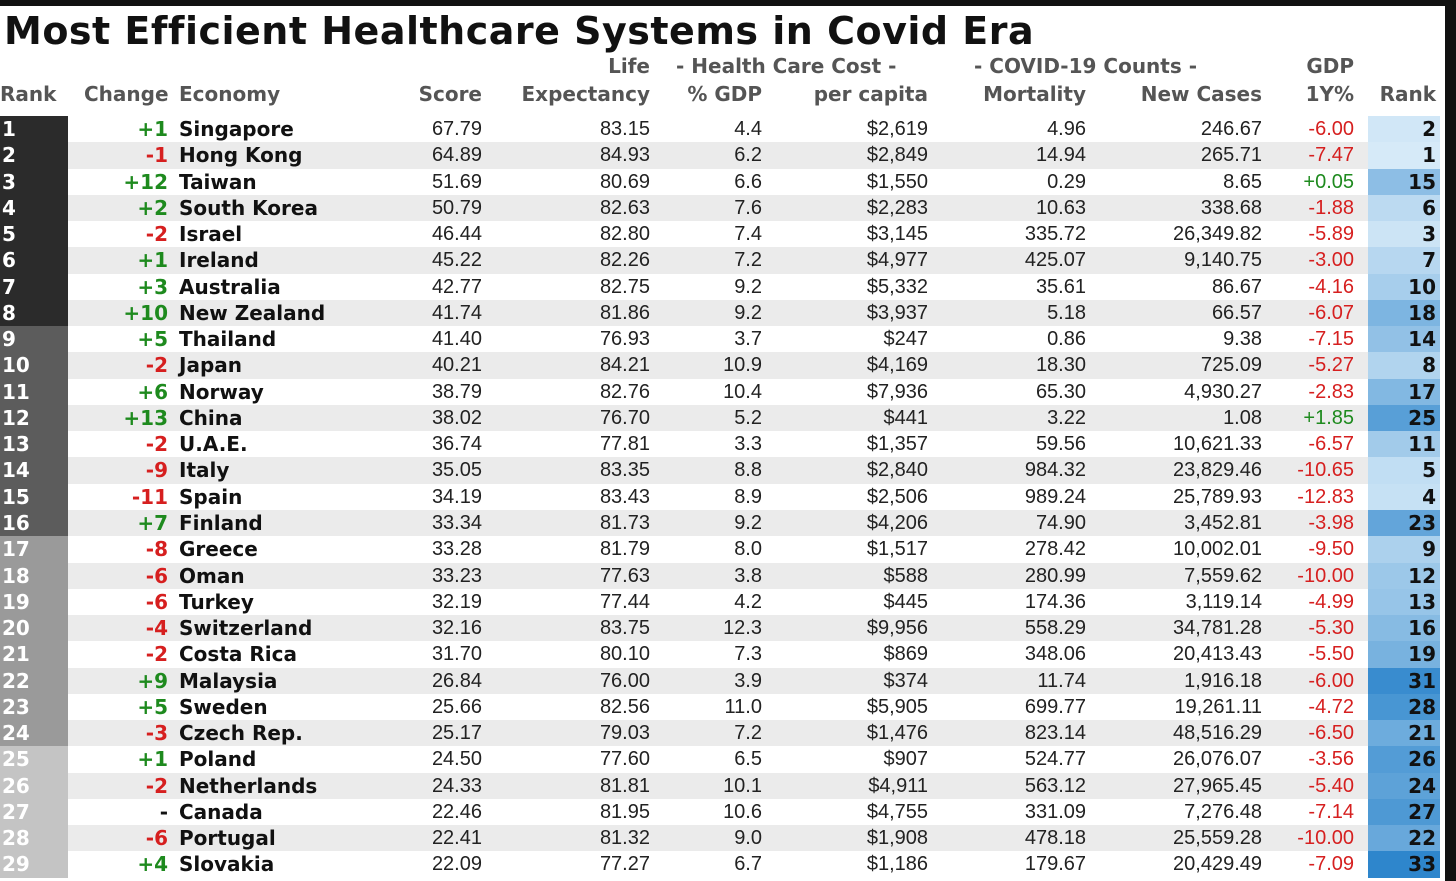 The height and width of the screenshot is (881, 1456). What do you see at coordinates (1223, 811) in the screenshot?
I see `new-cases-cell: 7,276.48` at bounding box center [1223, 811].